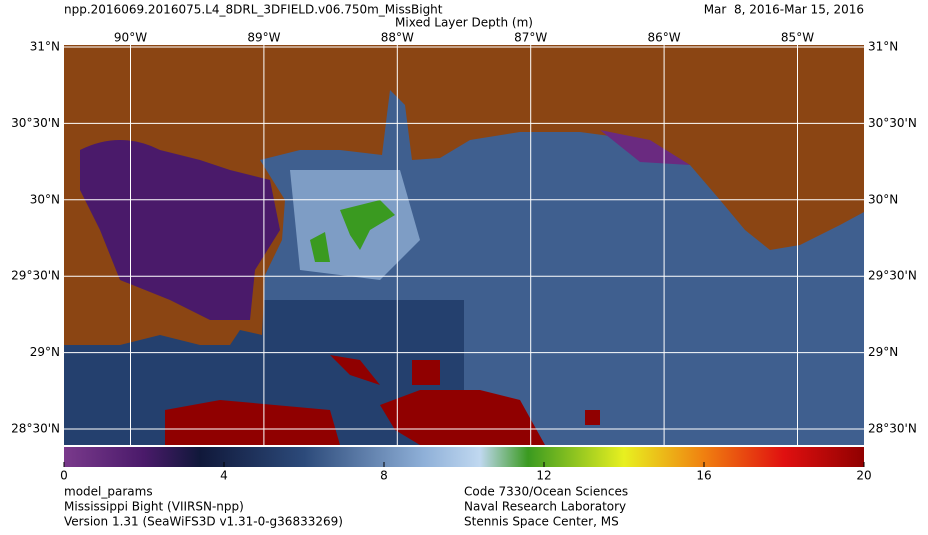 Image resolution: width=928 pixels, height=535 pixels. Describe the element at coordinates (645, 147) in the screenshot. I see `shelf` at that location.